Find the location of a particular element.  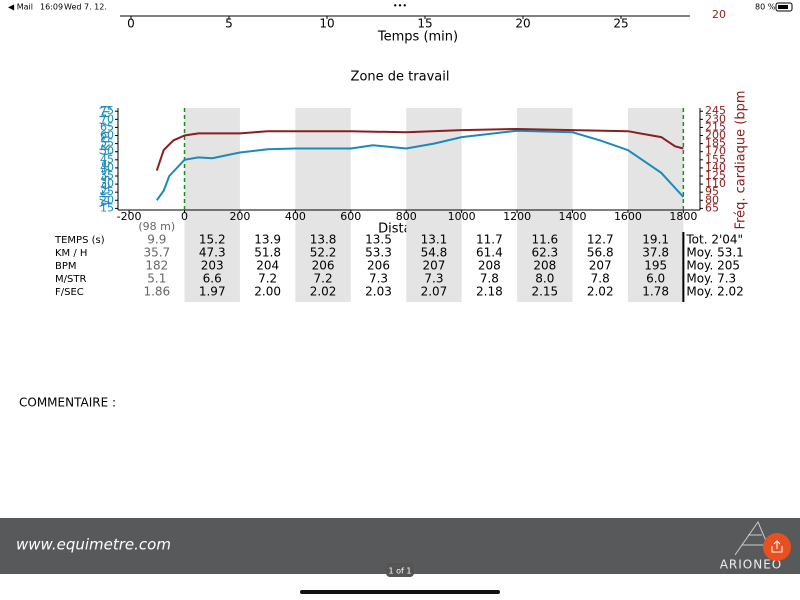

battery-icon is located at coordinates (784, 7).